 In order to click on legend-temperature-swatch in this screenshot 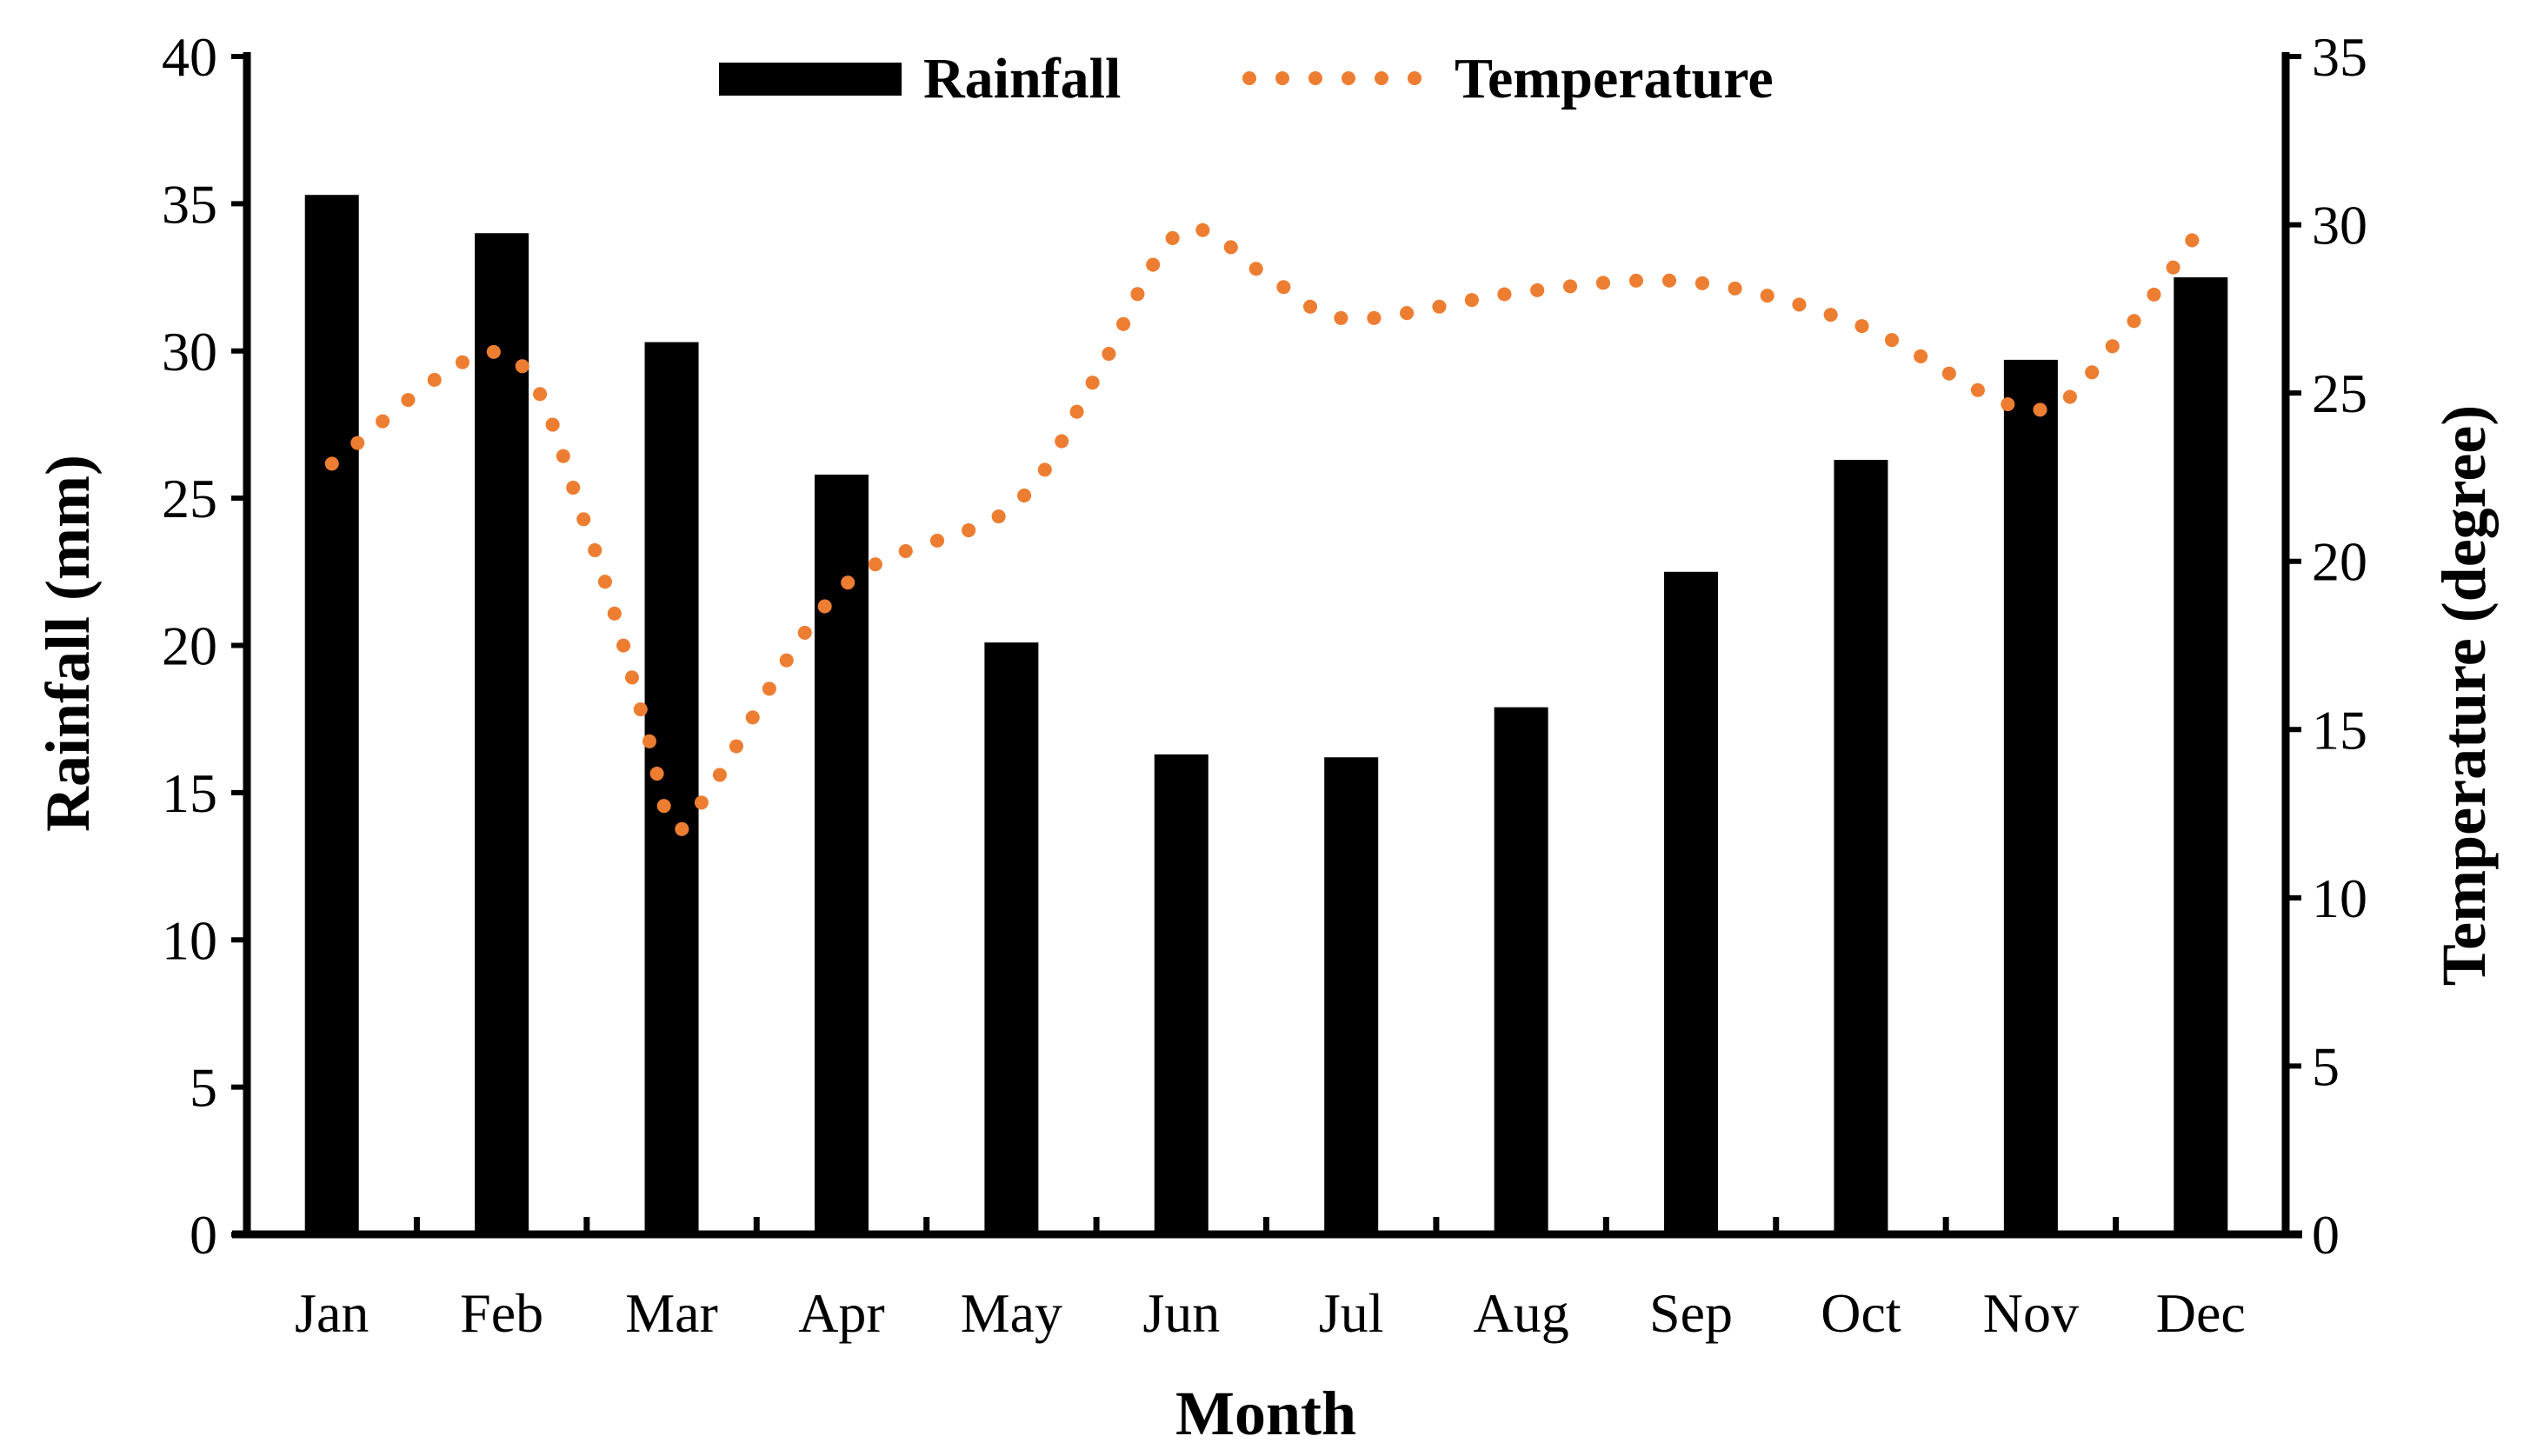, I will do `click(1332, 78)`.